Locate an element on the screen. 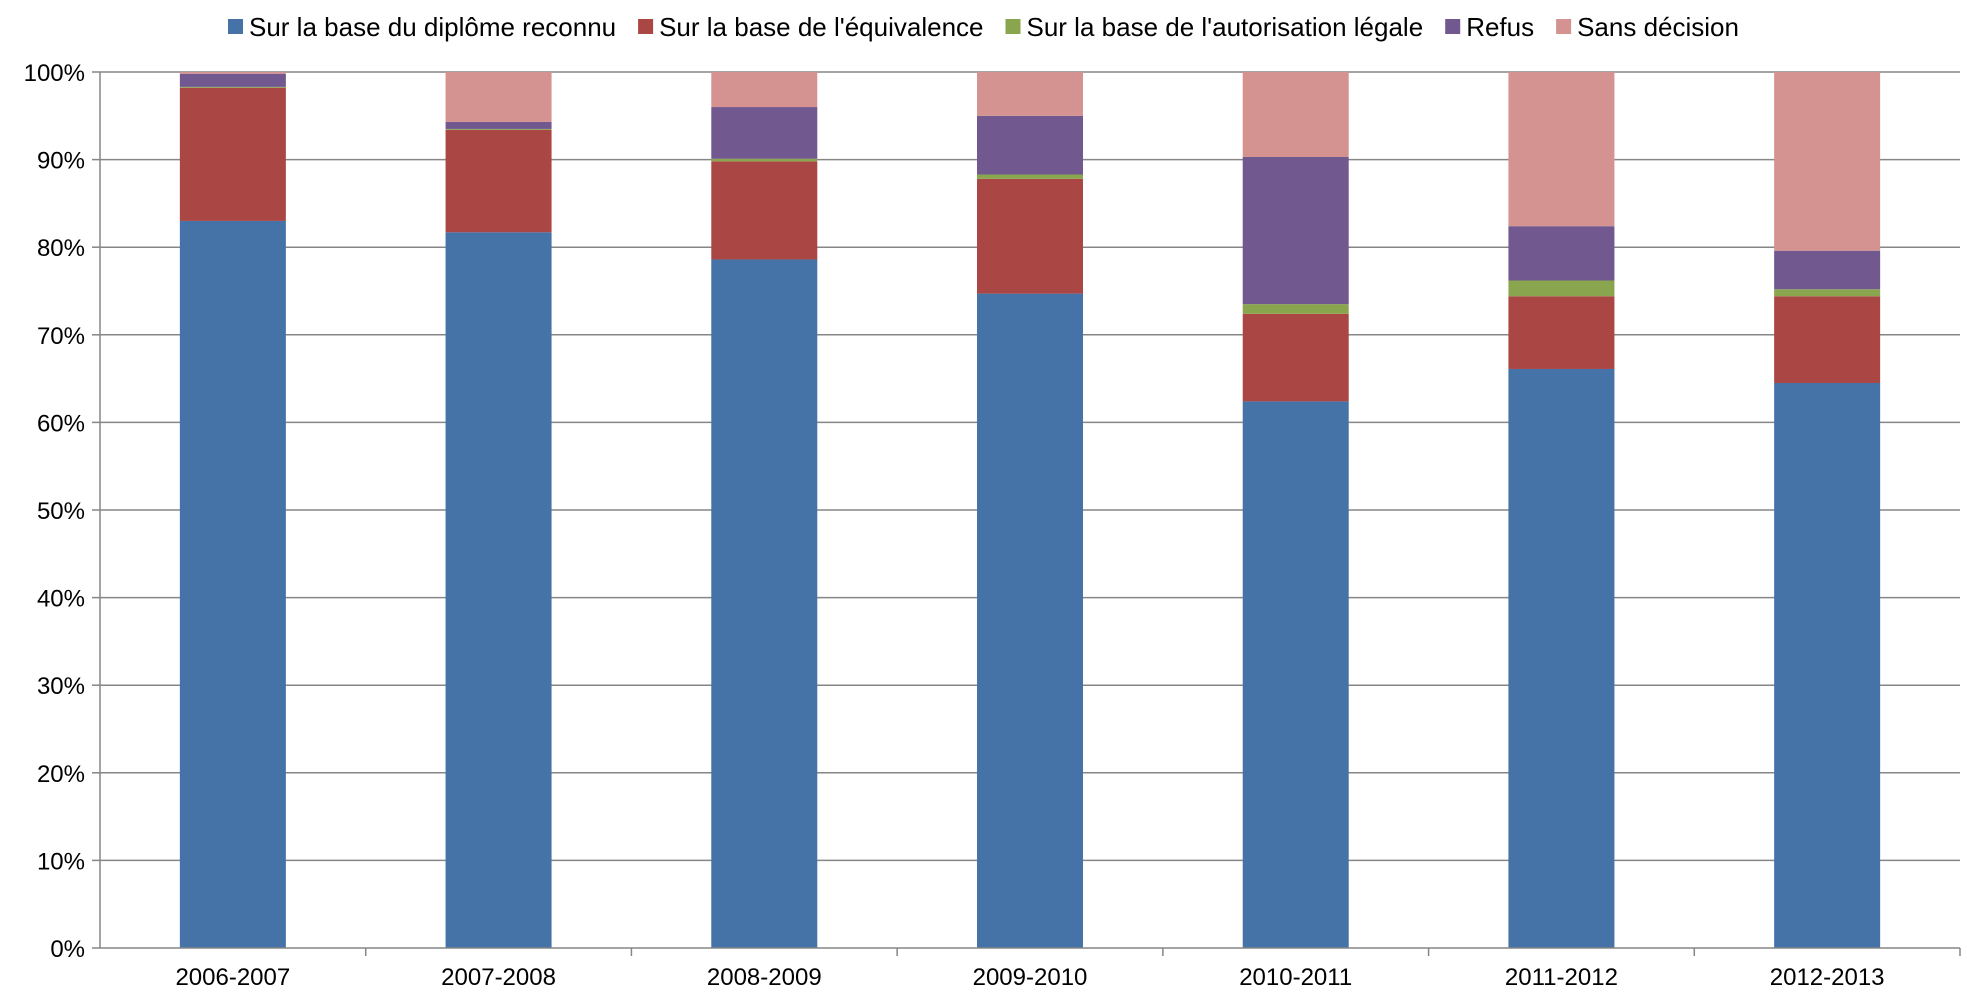 Image resolution: width=1967 pixels, height=992 pixels. y-tick-label: 60% is located at coordinates (61, 423).